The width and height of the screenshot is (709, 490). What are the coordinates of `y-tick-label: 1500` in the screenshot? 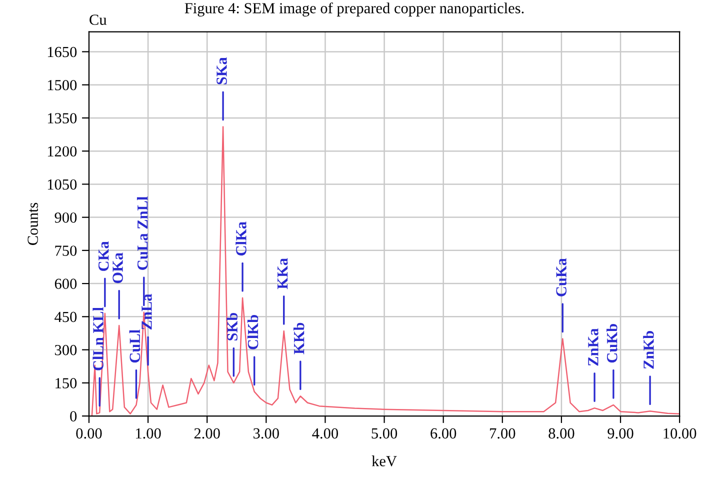 It's located at (62, 85).